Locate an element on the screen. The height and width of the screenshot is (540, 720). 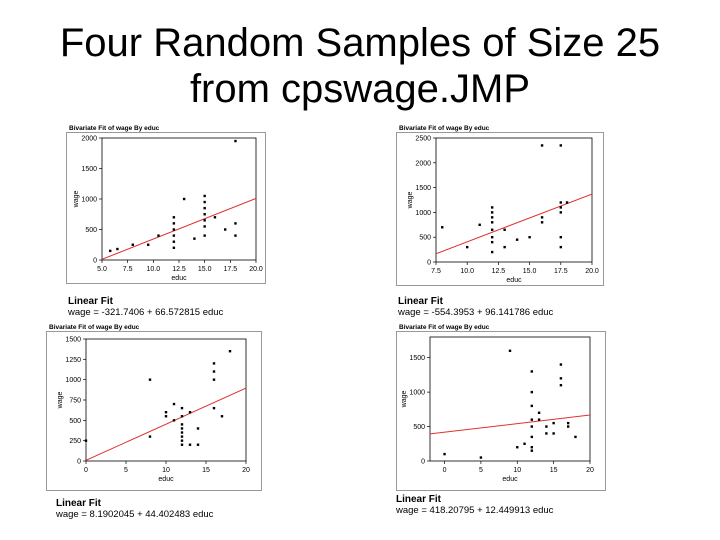
y-tick-label: 1250 is located at coordinates (73, 360).